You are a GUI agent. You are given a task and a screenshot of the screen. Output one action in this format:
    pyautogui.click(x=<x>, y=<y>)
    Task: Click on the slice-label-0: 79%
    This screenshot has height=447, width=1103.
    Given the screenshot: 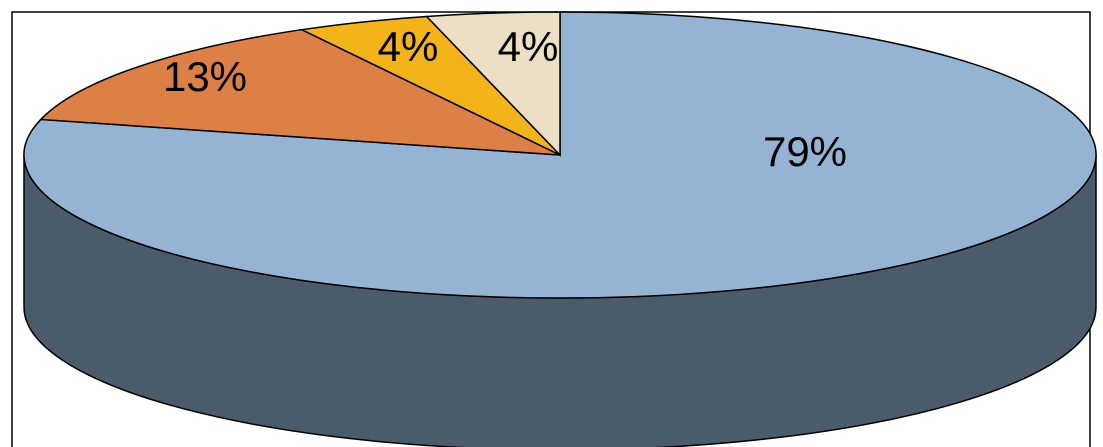 What is the action you would take?
    pyautogui.click(x=805, y=151)
    